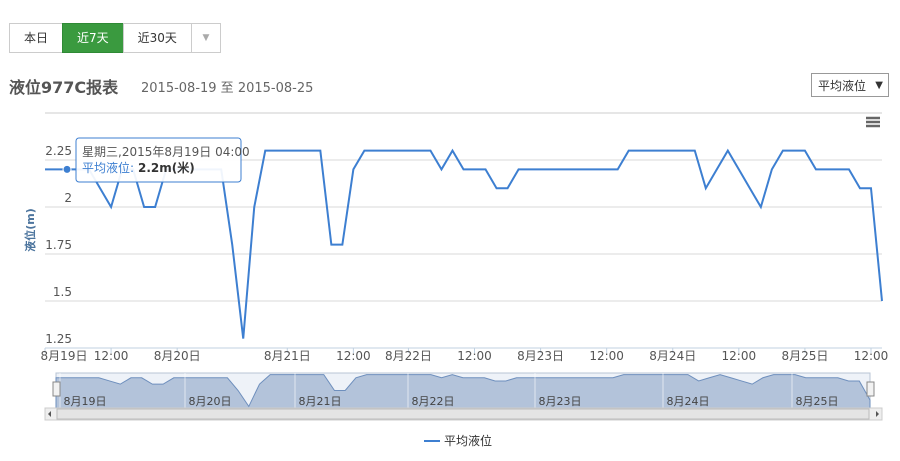 The image size is (900, 461). Describe the element at coordinates (166, 152) in the screenshot. I see `tooltip-header: 星期三,2015年8月19日 04:00` at that location.